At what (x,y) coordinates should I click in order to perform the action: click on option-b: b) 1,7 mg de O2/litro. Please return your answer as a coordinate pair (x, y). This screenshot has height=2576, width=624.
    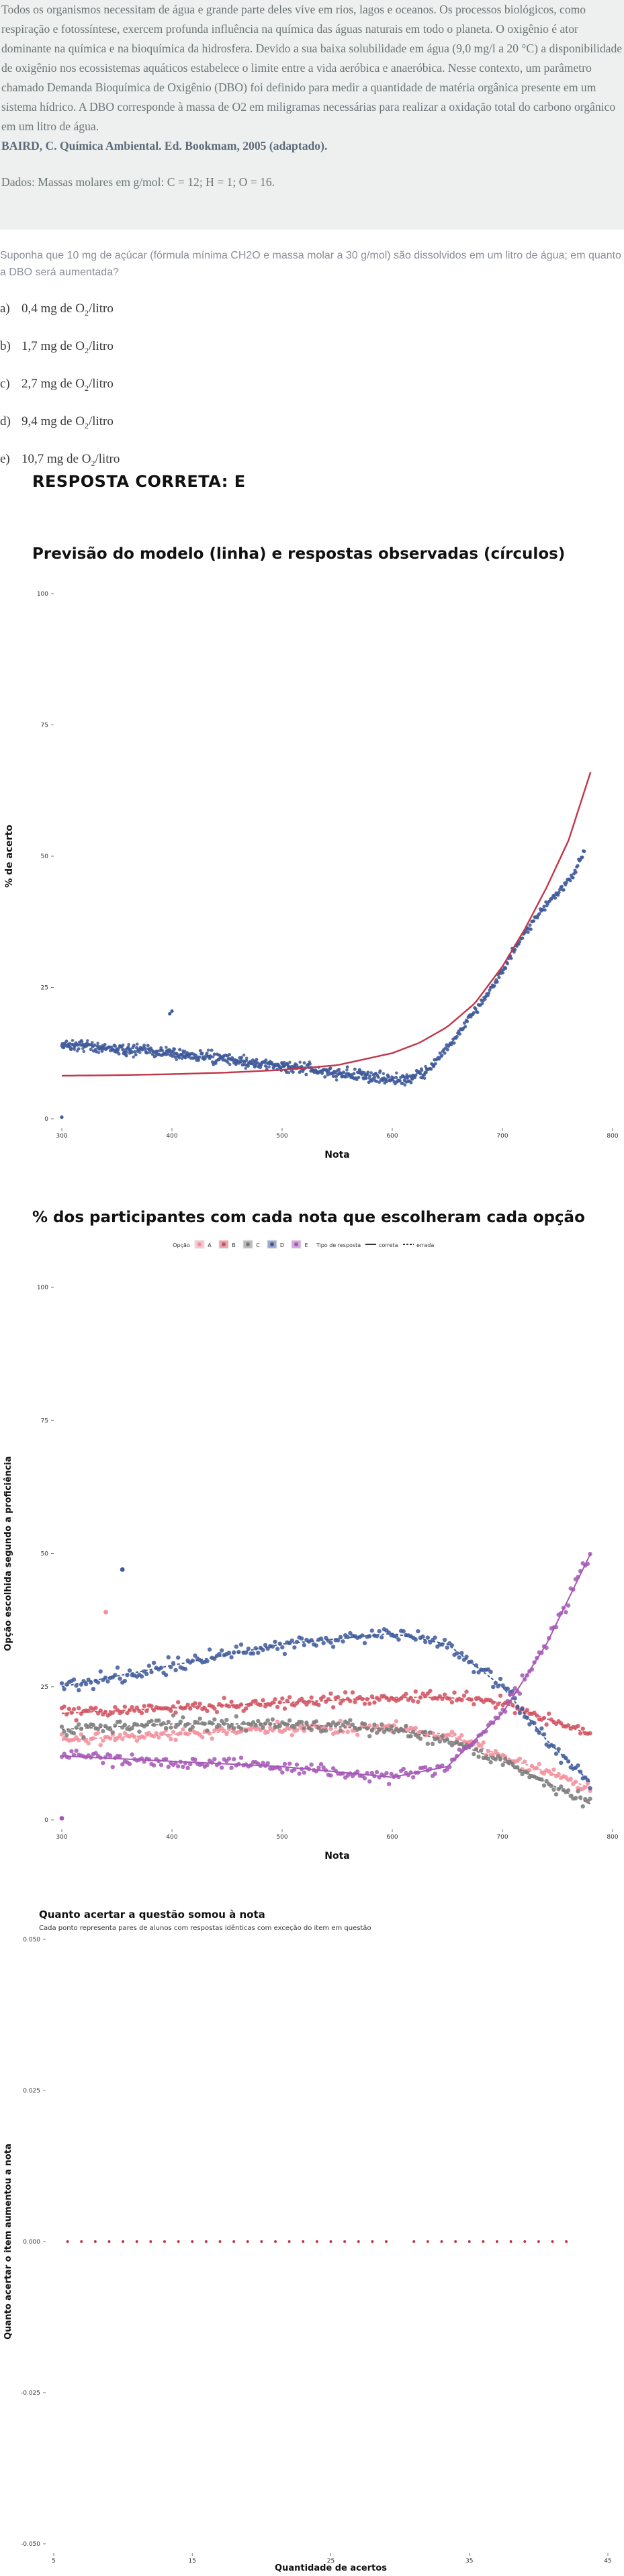
    Looking at the image, I should click on (57, 347).